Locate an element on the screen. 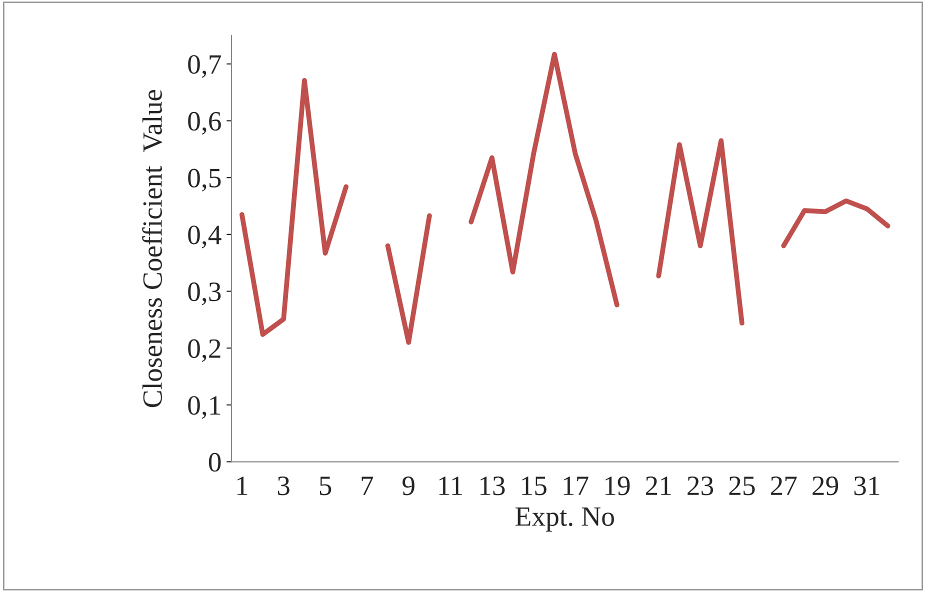 Image resolution: width=926 pixels, height=592 pixels. x-tick-label: 23 is located at coordinates (701, 486).